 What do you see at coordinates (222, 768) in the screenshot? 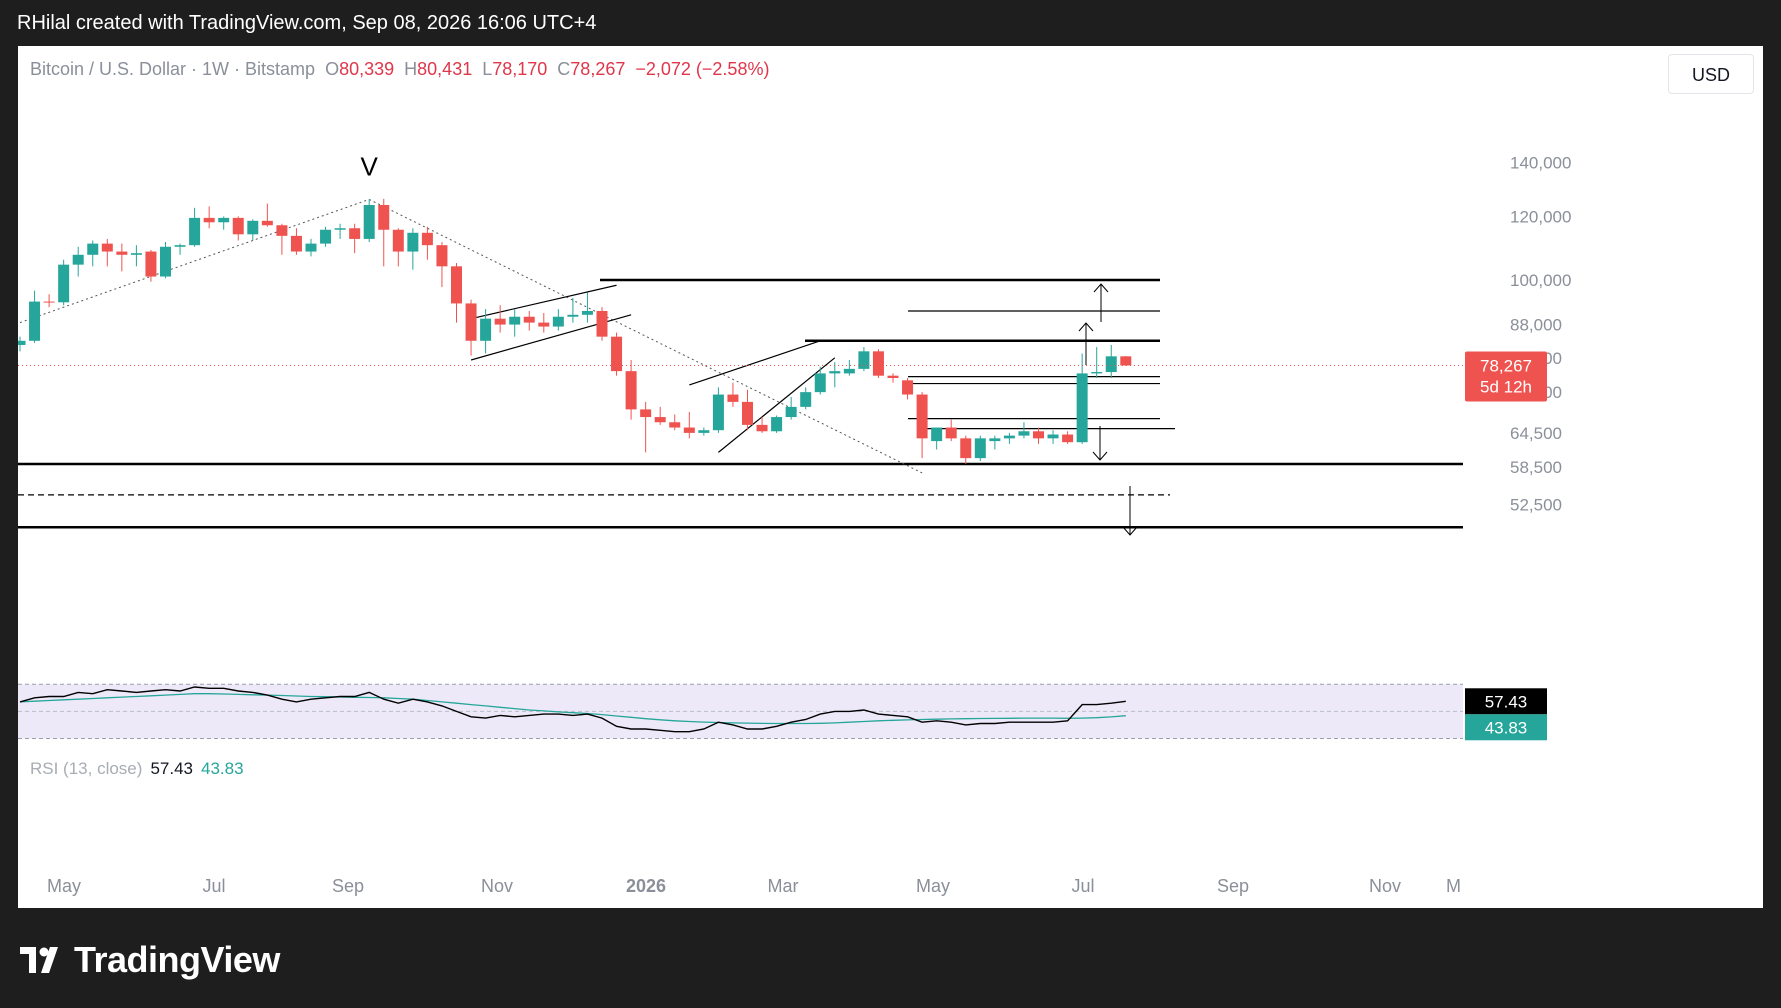
I see `rsi-legend-ma-value: 43.83` at bounding box center [222, 768].